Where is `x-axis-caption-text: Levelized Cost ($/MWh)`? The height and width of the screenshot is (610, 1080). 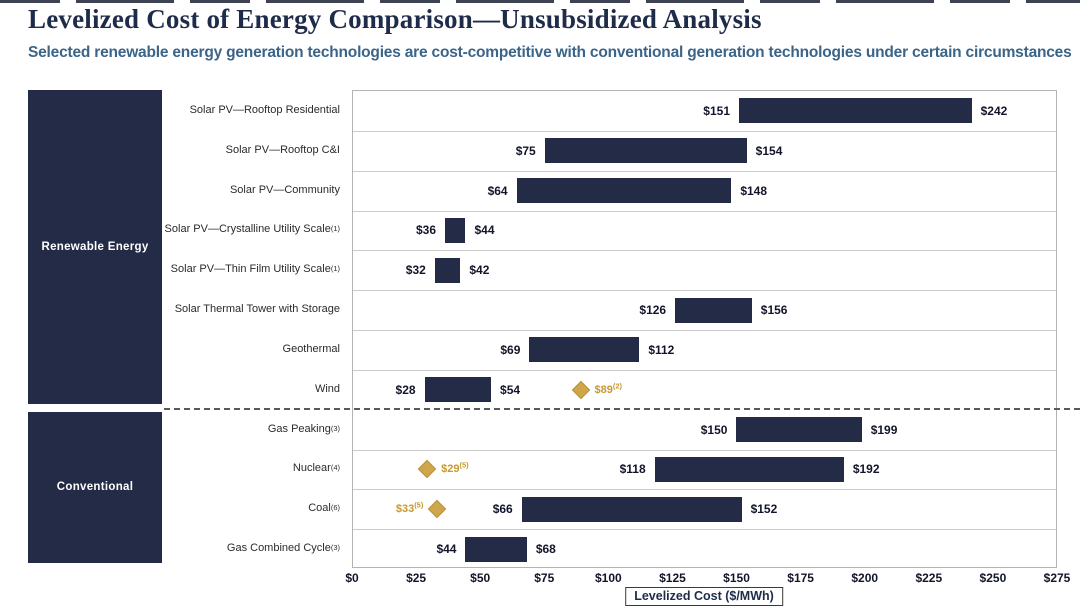
x-axis-caption-text: Levelized Cost ($/MWh) is located at coordinates (704, 596).